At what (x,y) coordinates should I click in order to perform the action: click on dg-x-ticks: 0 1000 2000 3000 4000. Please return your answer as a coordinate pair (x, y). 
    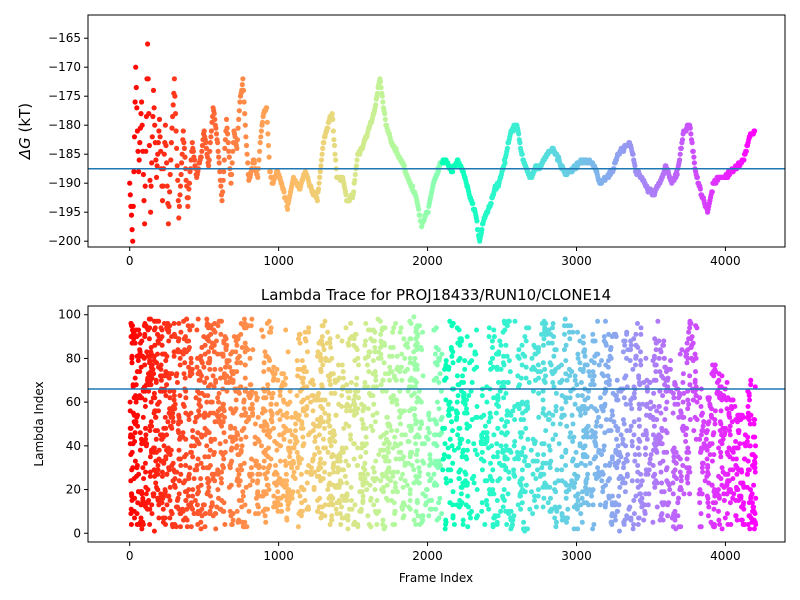
    Looking at the image, I should click on (433, 257).